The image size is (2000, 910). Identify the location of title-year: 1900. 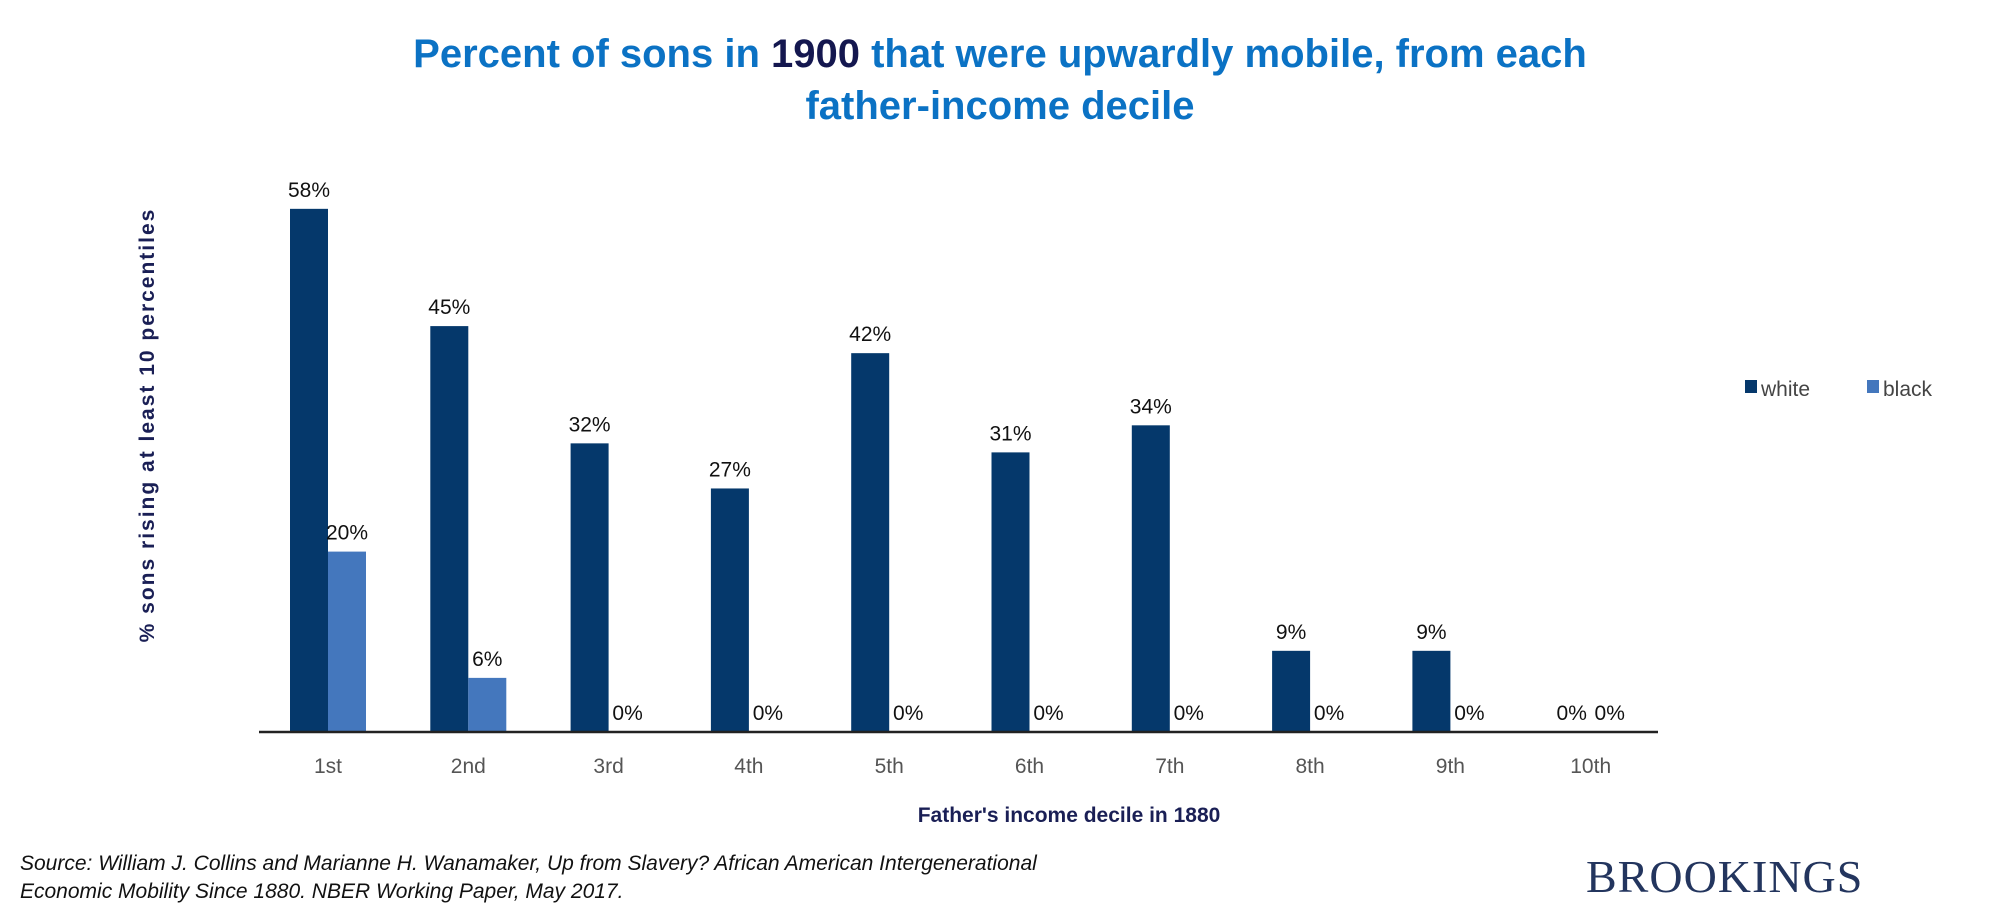
(815, 54).